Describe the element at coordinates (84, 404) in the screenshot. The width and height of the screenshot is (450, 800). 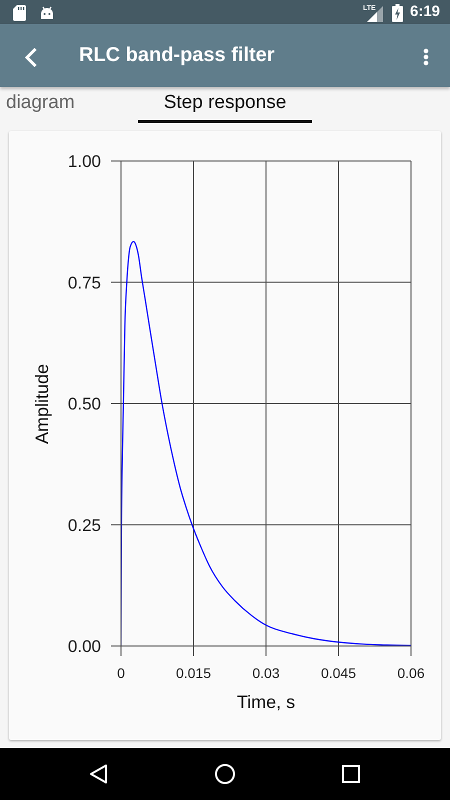
I see `y-tick-label: 0.50` at that location.